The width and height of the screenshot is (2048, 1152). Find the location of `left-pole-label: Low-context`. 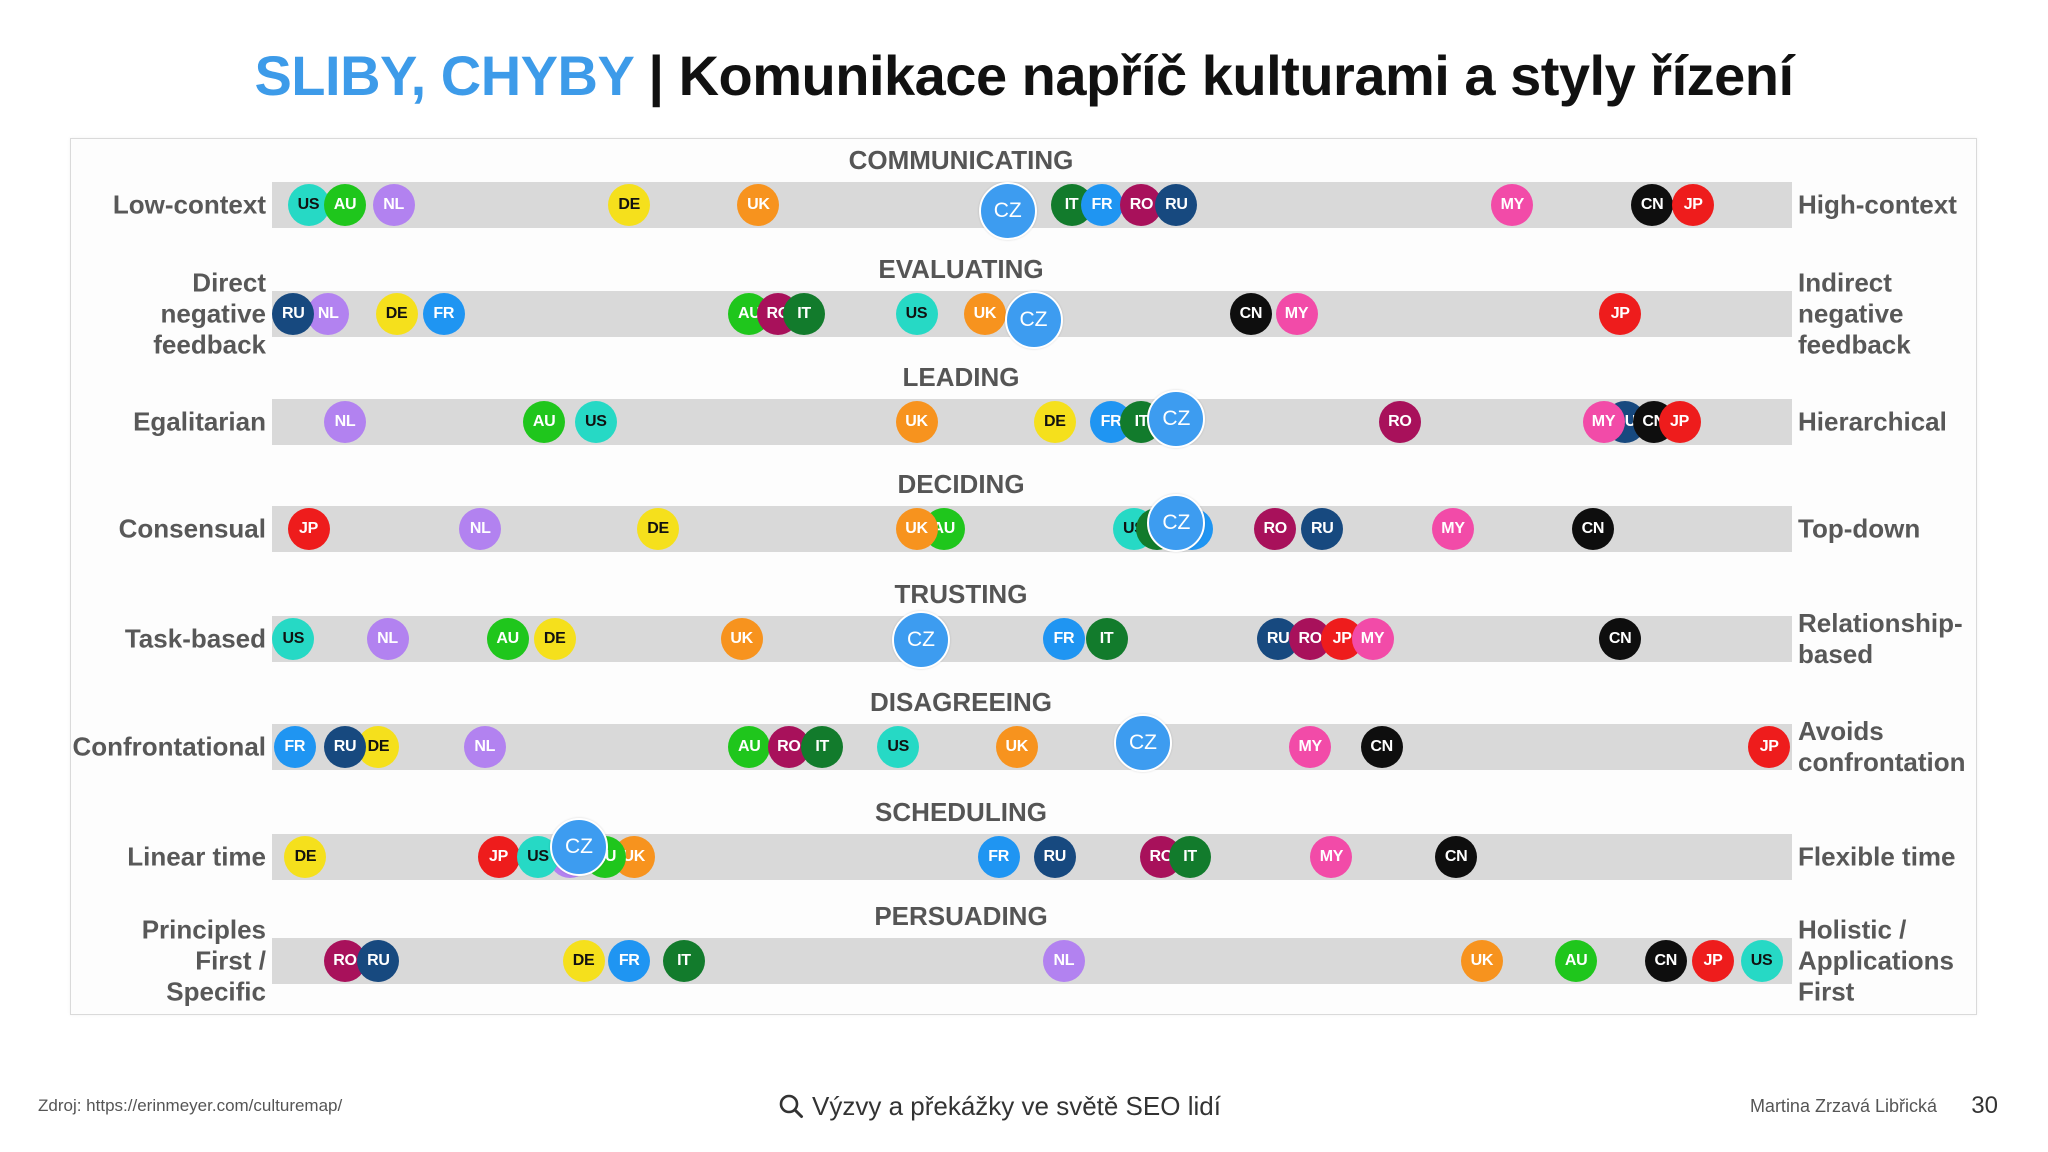

left-pole-label: Low-context is located at coordinates (168, 205).